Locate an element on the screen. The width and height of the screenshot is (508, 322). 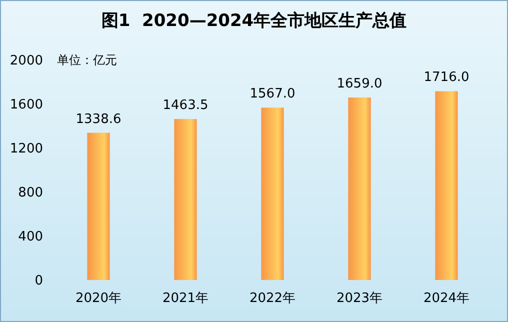
y-tick-label: 1200 is located at coordinates (26, 149).